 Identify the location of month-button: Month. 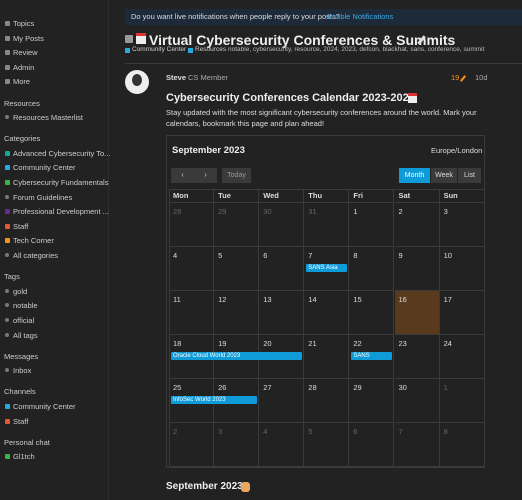
(414, 175).